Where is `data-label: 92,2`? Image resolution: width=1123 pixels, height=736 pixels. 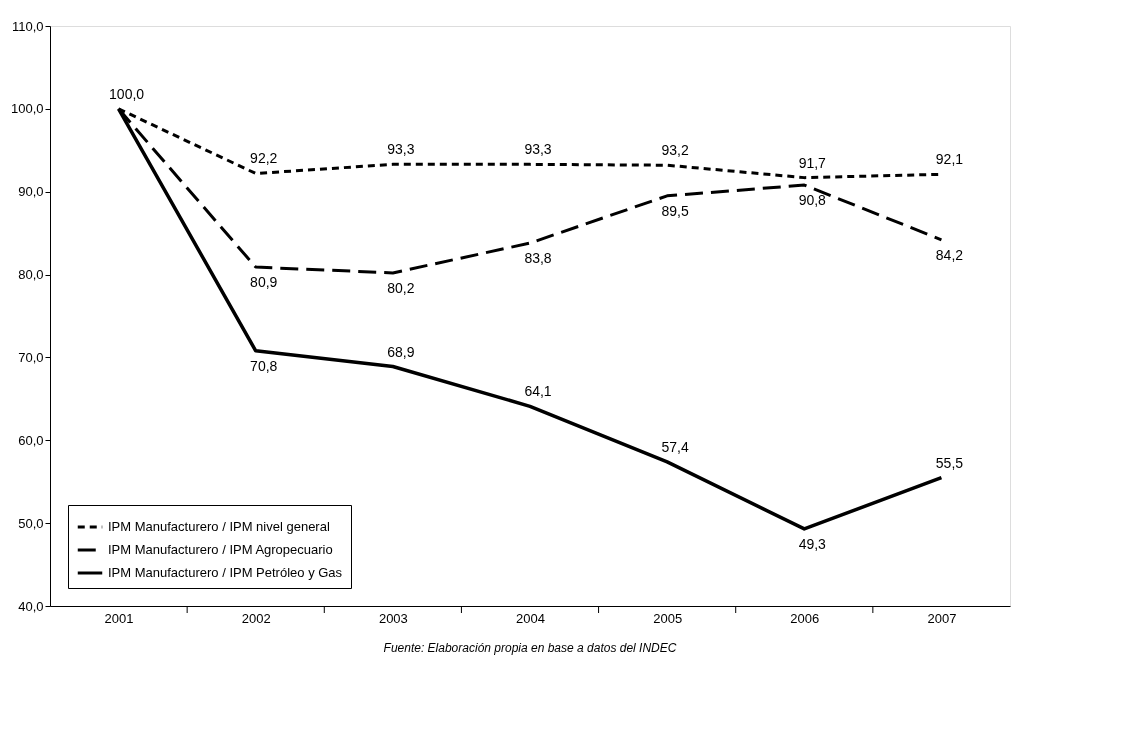 data-label: 92,2 is located at coordinates (264, 158).